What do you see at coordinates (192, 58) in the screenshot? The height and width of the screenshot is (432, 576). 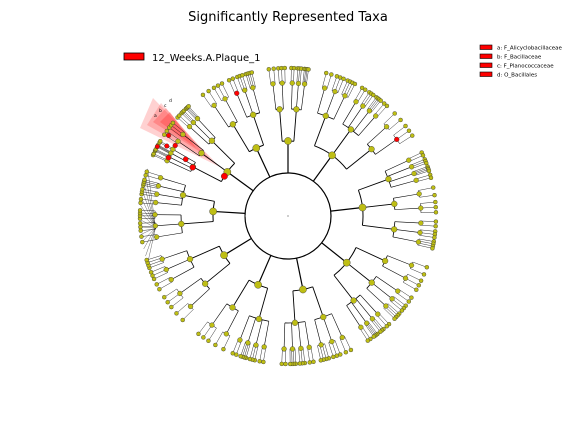 I see `class-legend: 12_Weeks.A.Plaque_1` at bounding box center [192, 58].